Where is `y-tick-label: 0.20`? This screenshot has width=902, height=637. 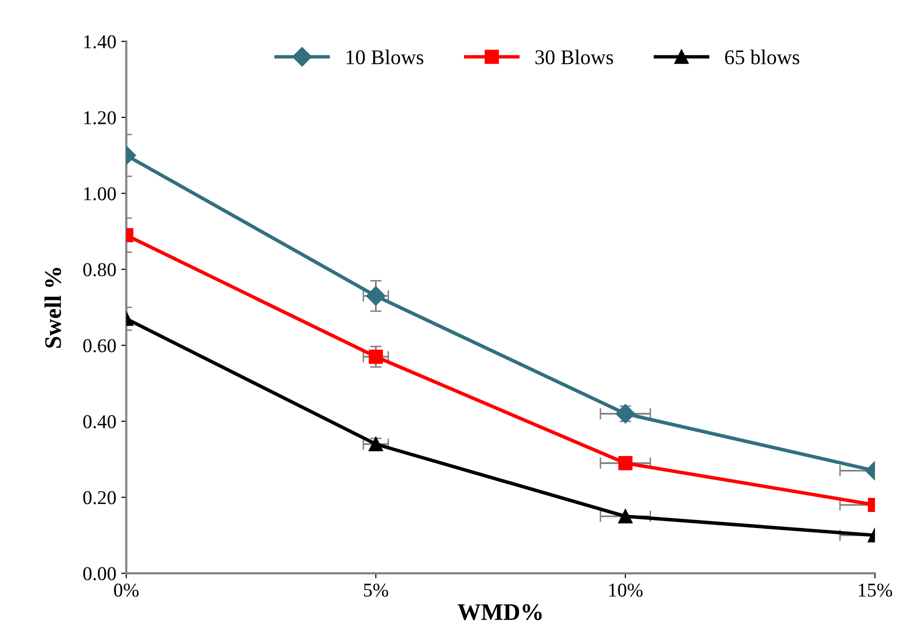 y-tick-label: 0.20 is located at coordinates (99, 497).